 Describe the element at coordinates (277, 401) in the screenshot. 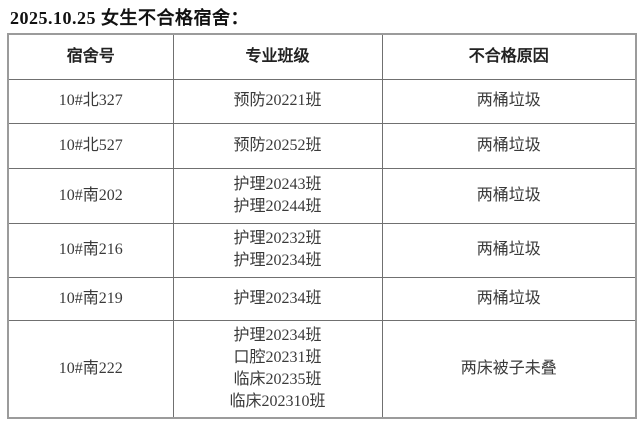

I see `class-line: 临床202310班` at that location.